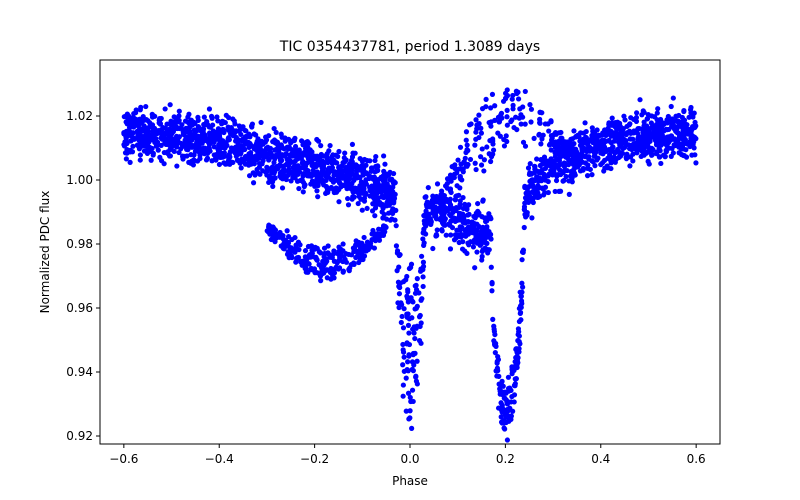 The image size is (800, 500). What do you see at coordinates (79, 436) in the screenshot?
I see `y-tick-label: 0.92` at bounding box center [79, 436].